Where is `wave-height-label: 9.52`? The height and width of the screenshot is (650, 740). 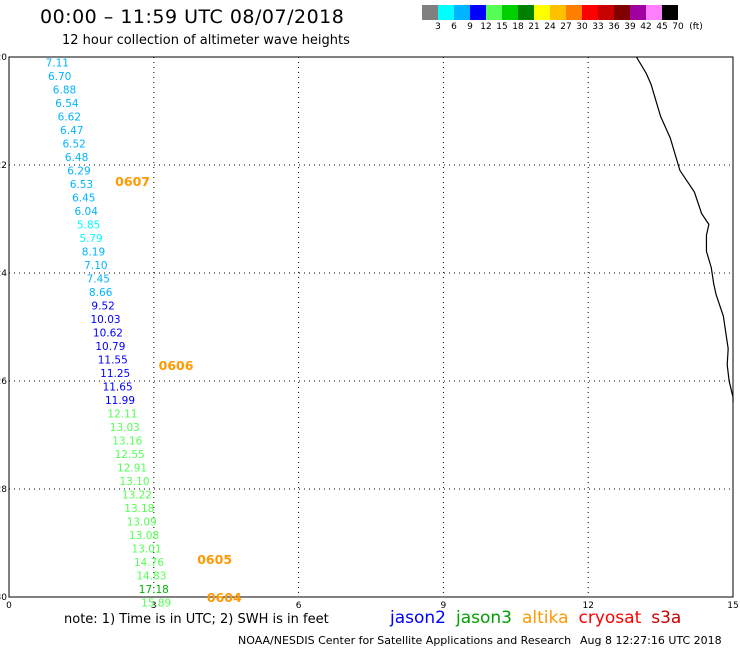 wave-height-label: 9.52 is located at coordinates (102, 306).